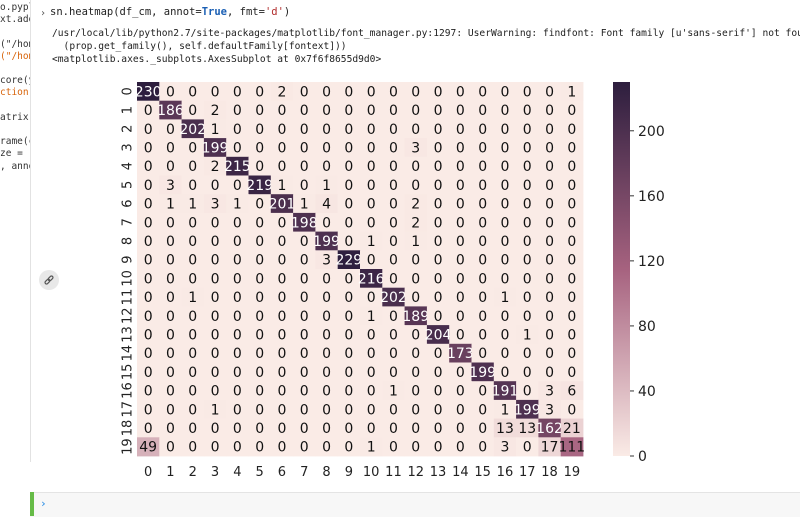 The height and width of the screenshot is (517, 800). What do you see at coordinates (49, 280) in the screenshot?
I see `link-button` at bounding box center [49, 280].